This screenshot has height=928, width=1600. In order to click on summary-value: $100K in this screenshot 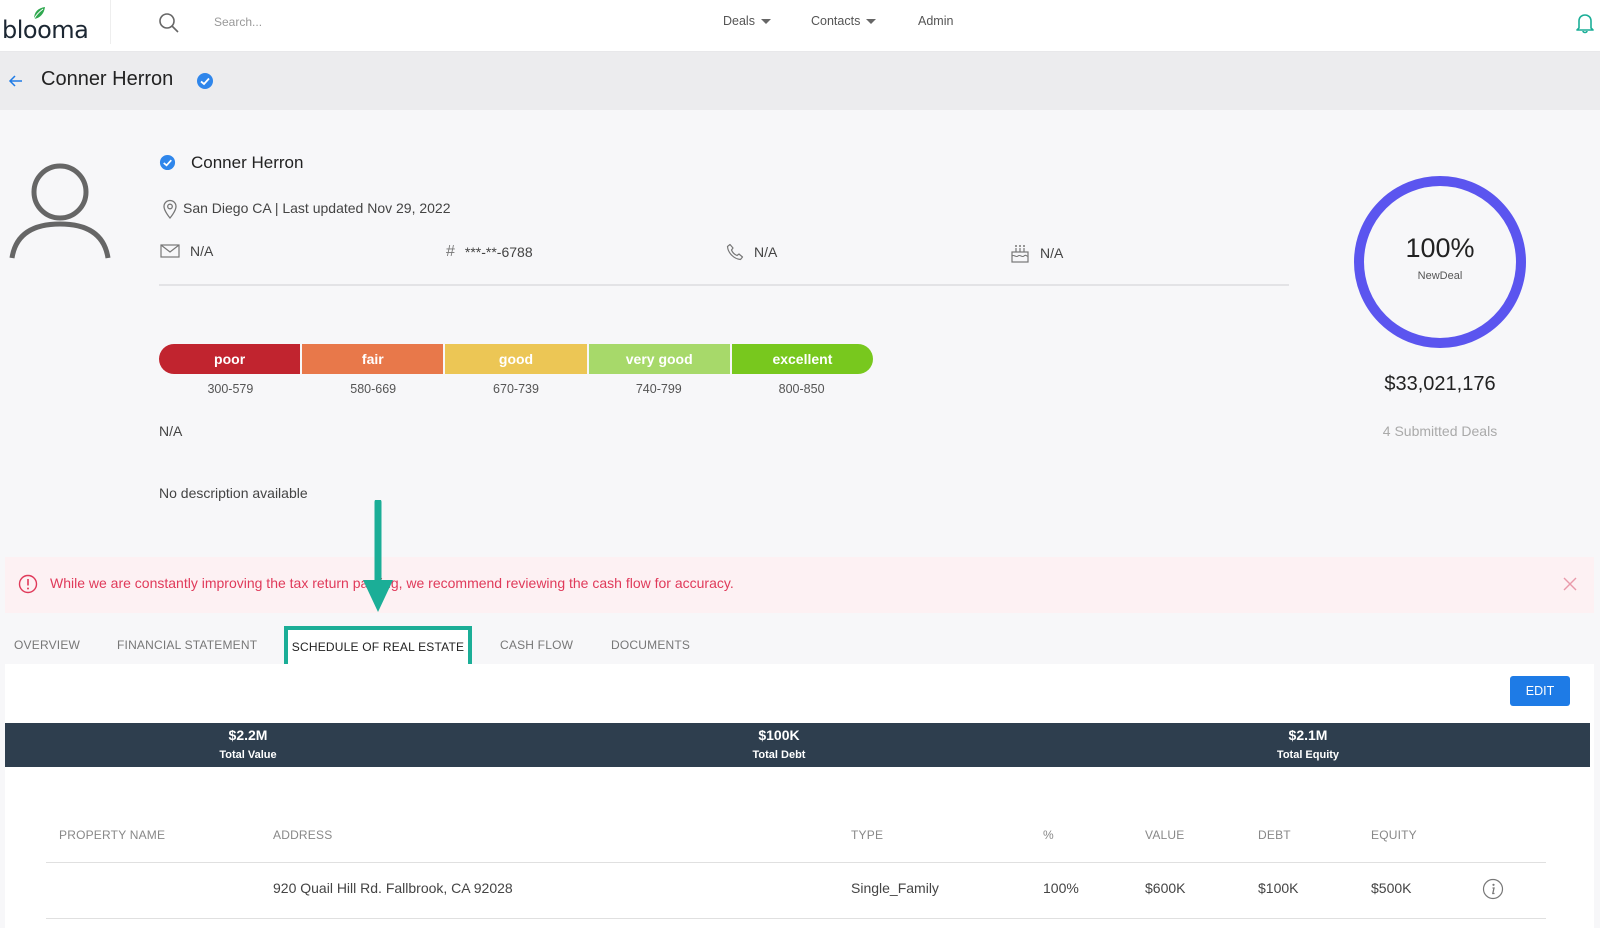, I will do `click(779, 735)`.